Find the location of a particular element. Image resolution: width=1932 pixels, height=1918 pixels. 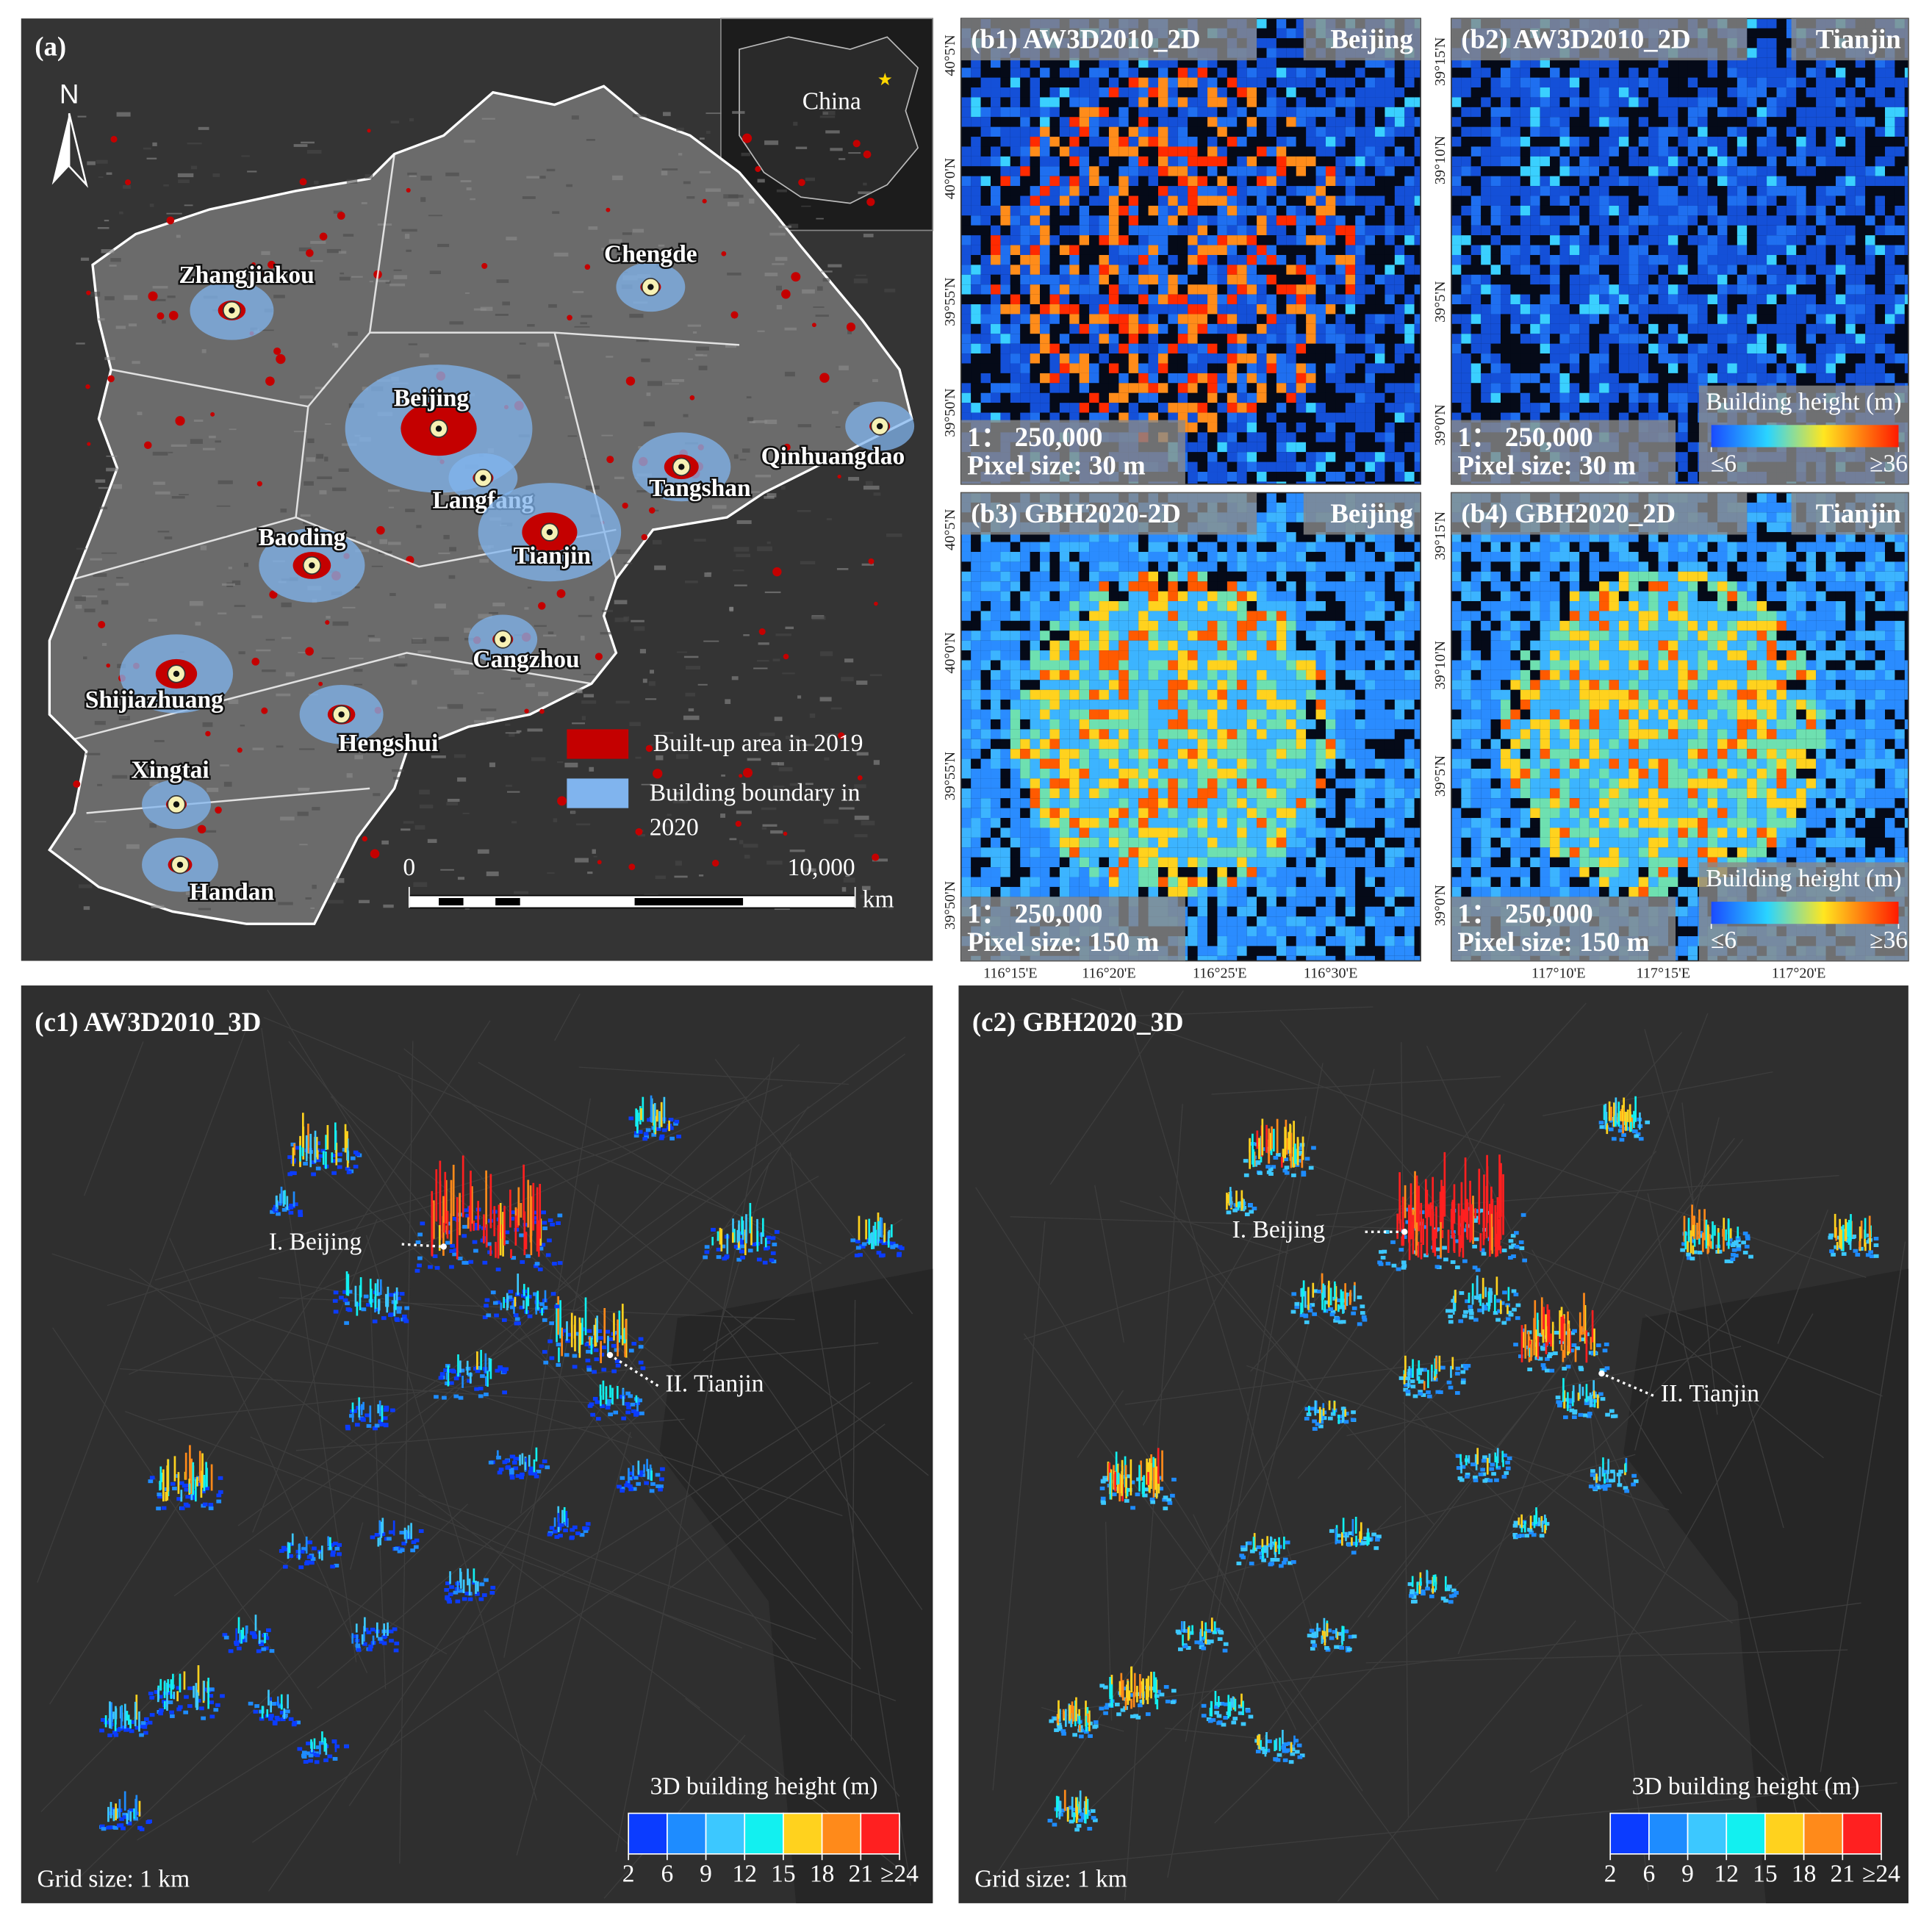

north-label: N is located at coordinates (70, 94).